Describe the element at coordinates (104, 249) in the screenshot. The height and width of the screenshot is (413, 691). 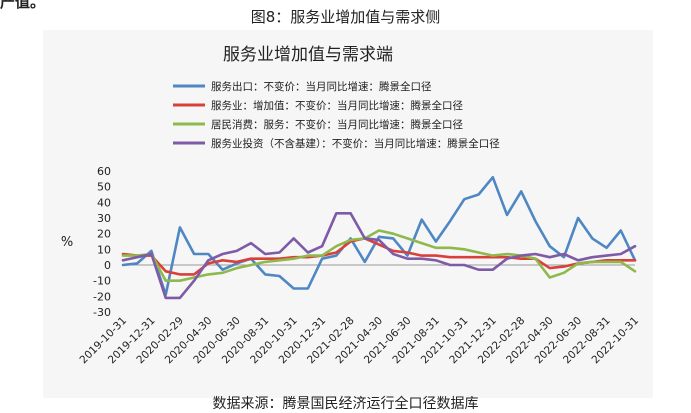
I see `y-tick-label: 10` at that location.